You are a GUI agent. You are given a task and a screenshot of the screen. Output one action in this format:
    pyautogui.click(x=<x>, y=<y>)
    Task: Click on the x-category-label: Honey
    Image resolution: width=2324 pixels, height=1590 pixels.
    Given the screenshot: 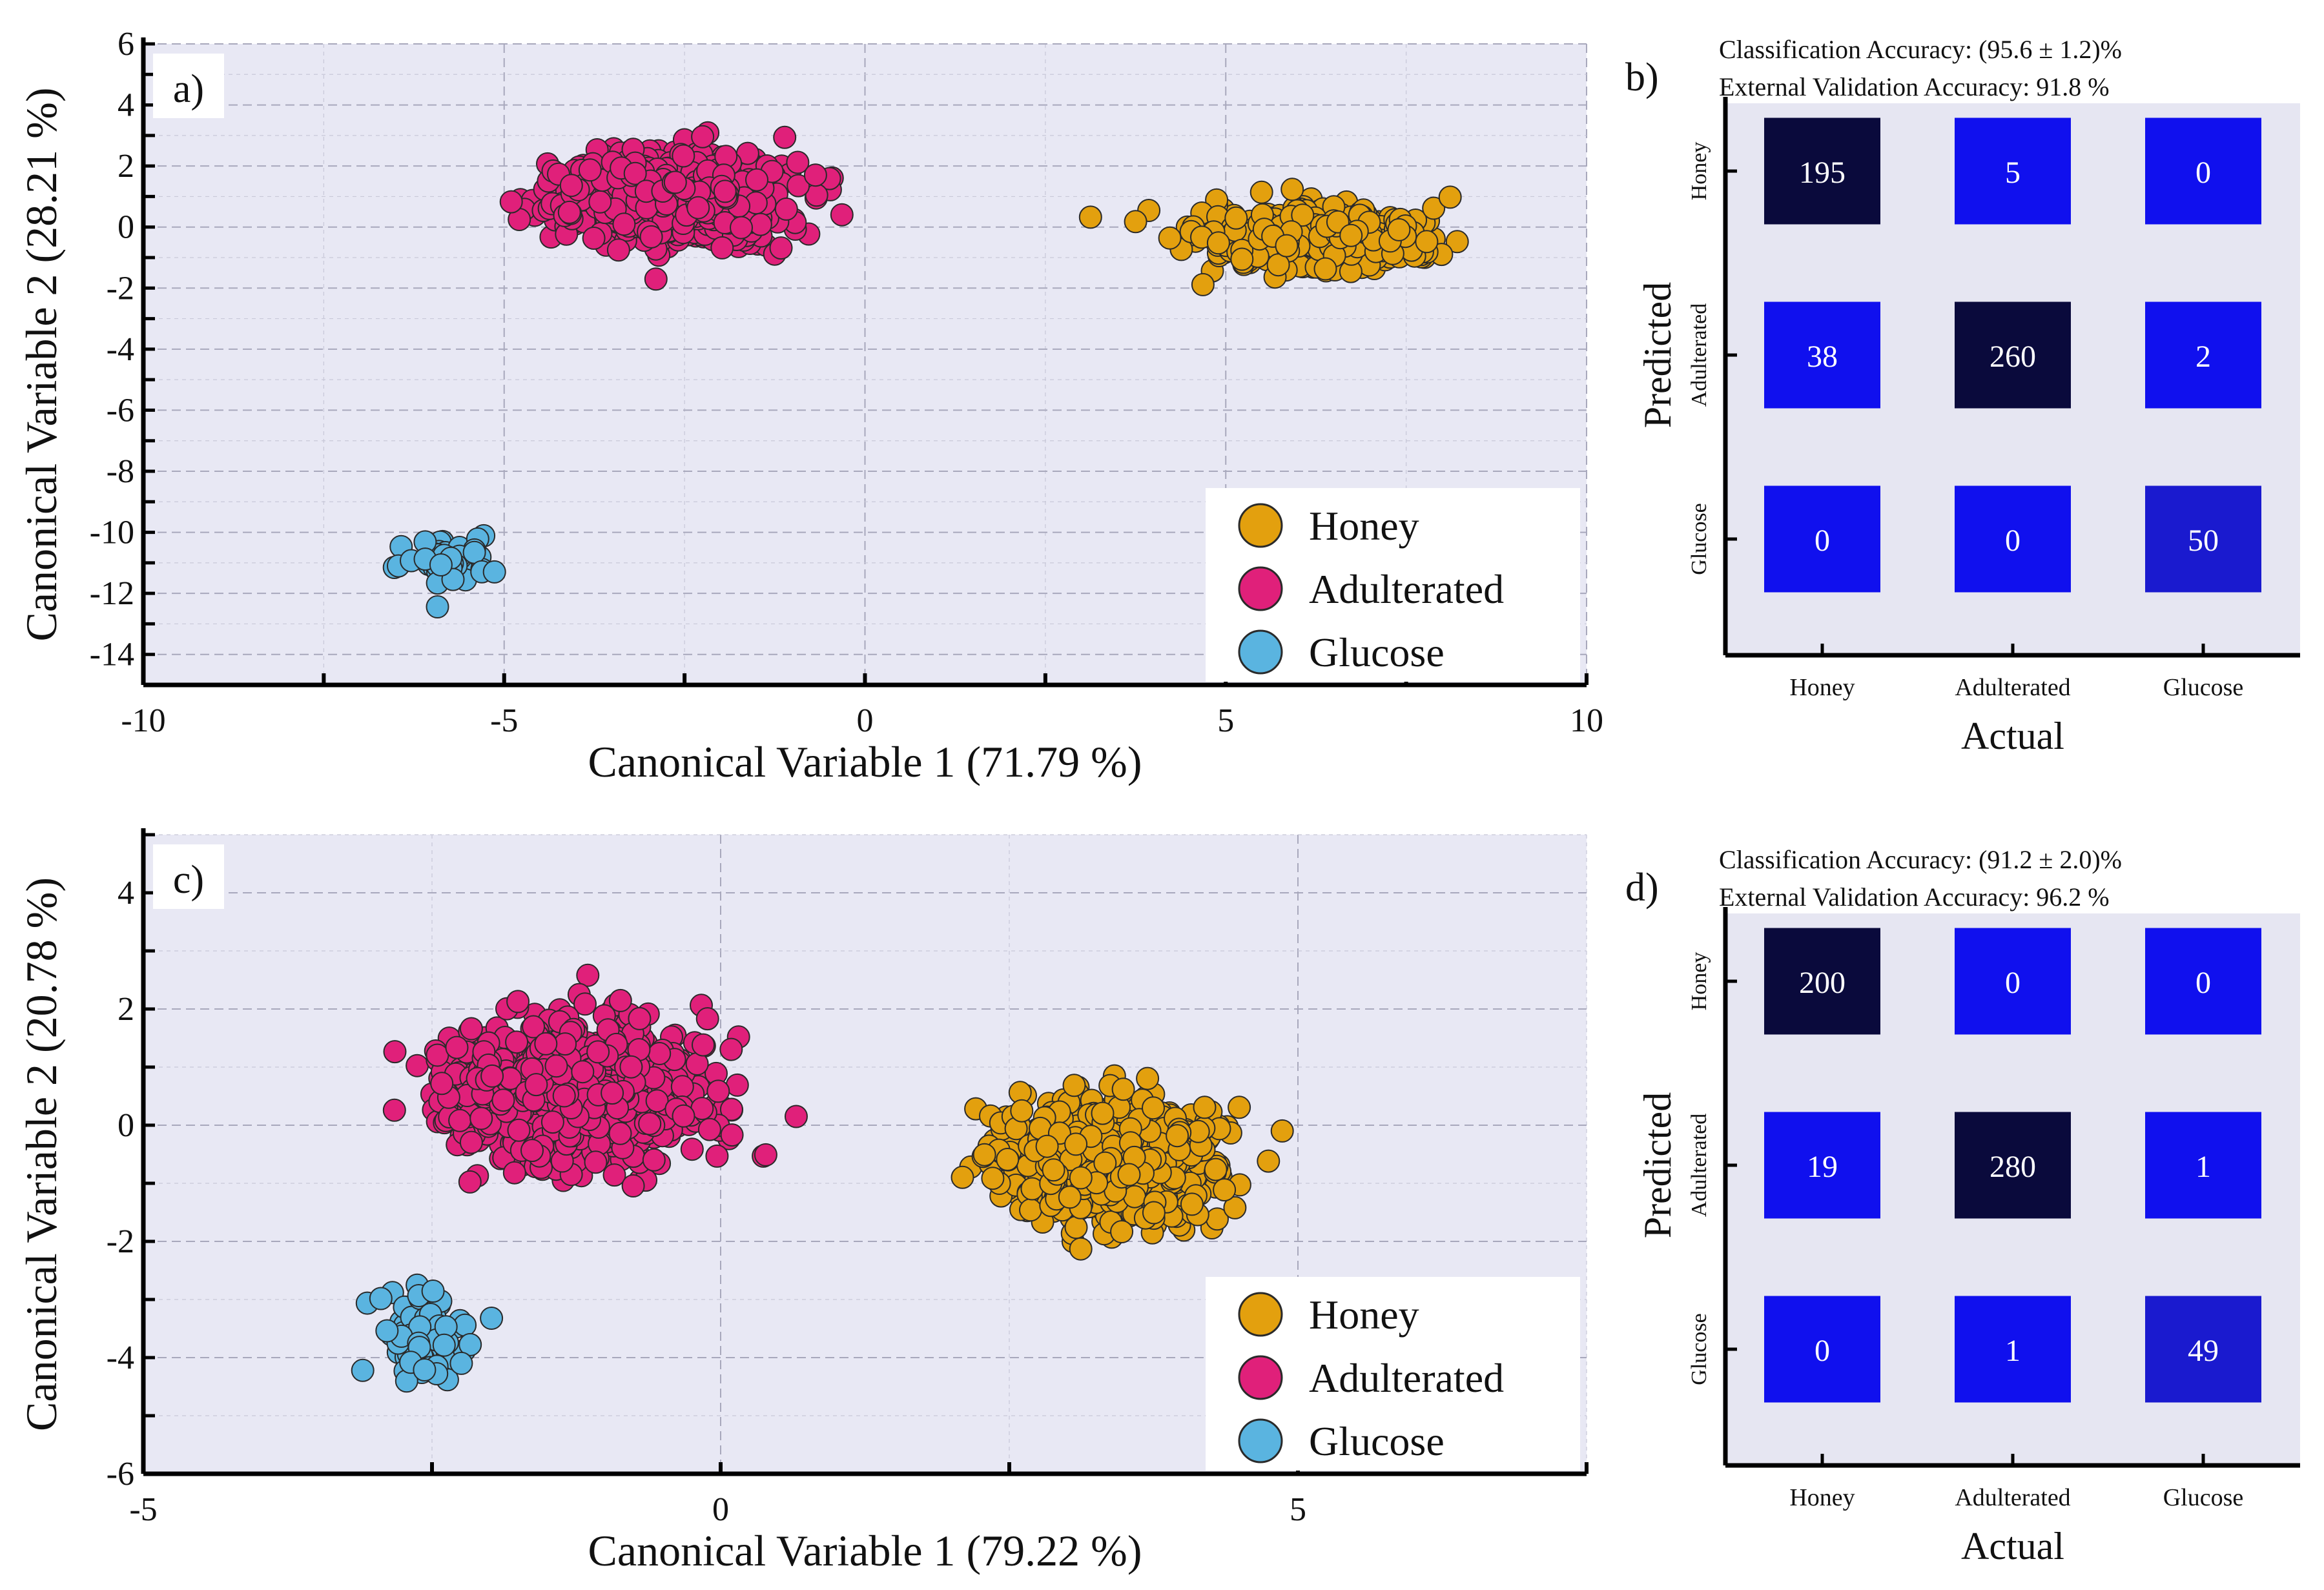 What is the action you would take?
    pyautogui.click(x=1822, y=687)
    